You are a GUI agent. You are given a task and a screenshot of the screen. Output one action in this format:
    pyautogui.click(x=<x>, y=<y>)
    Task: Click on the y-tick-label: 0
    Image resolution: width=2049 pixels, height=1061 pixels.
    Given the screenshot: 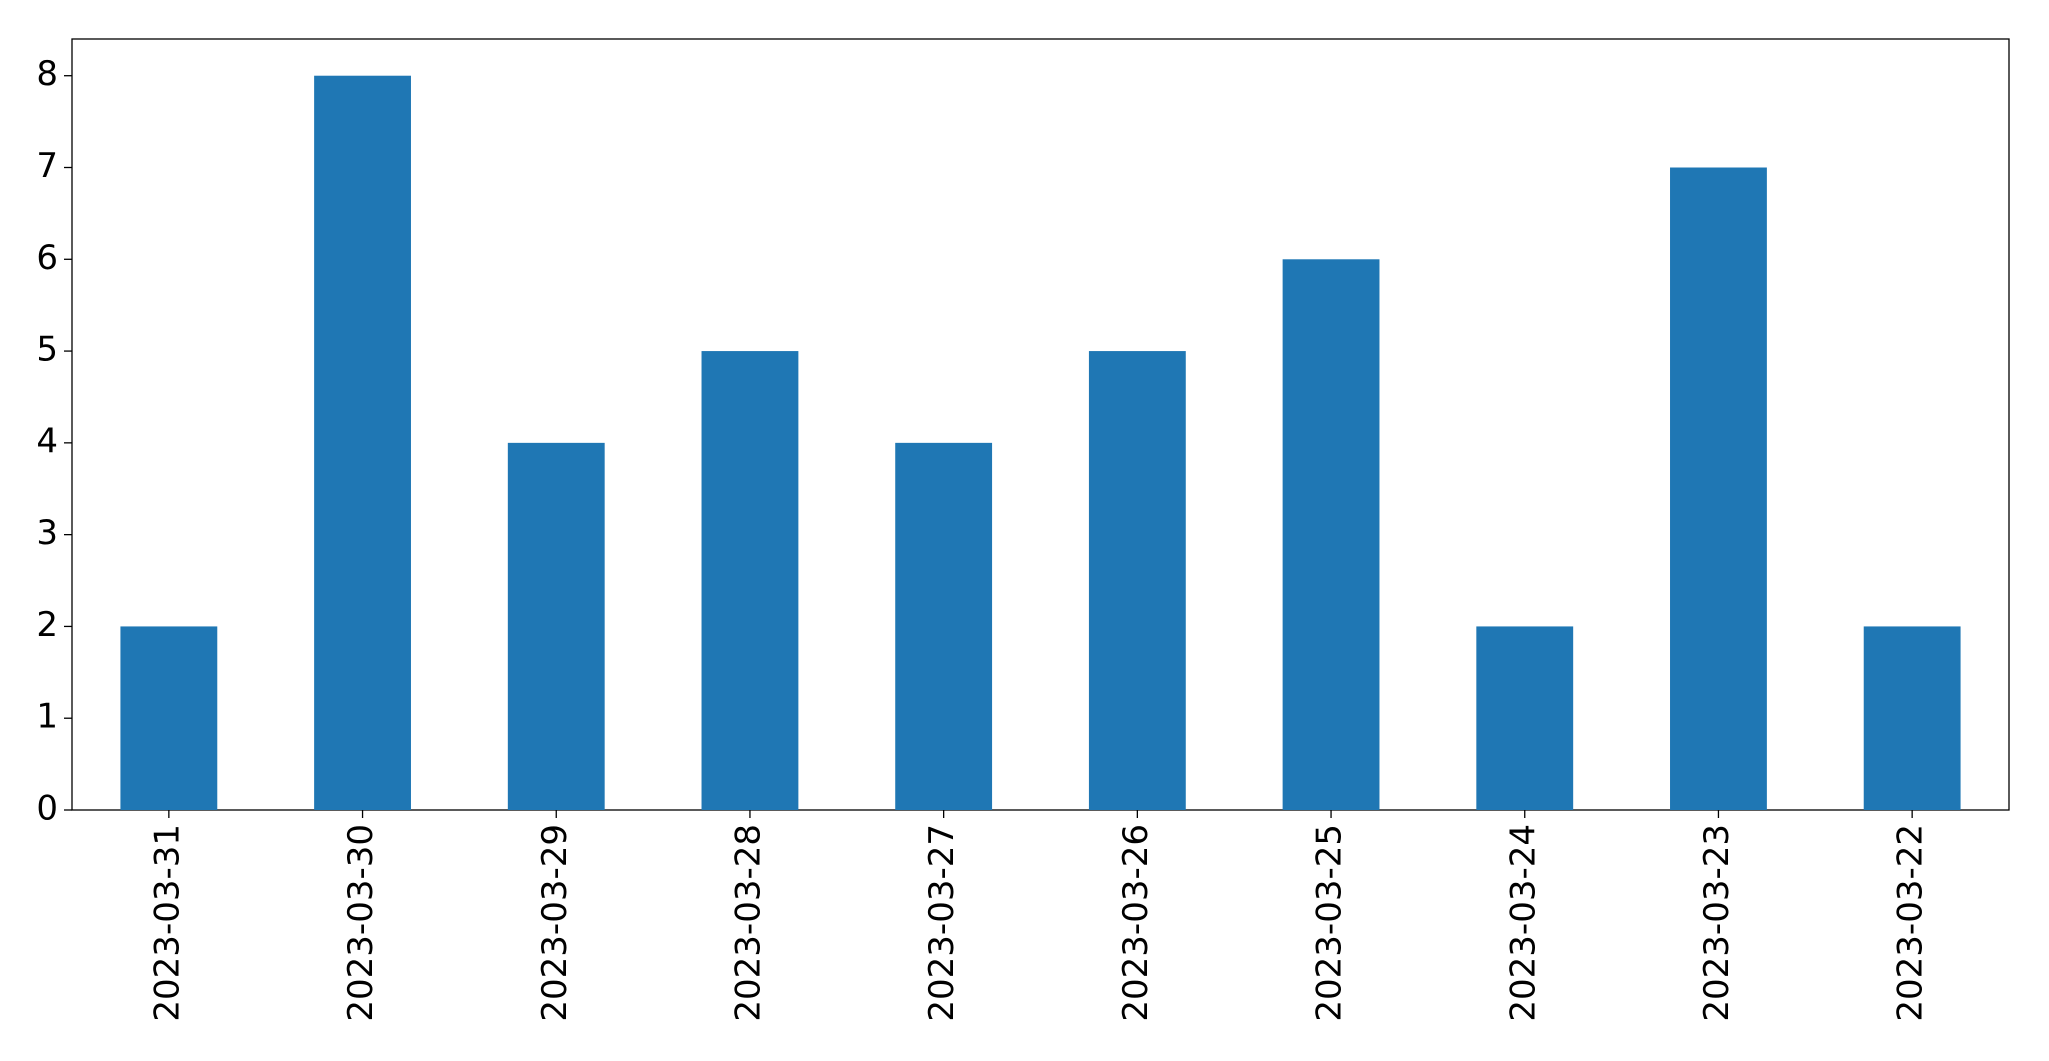 What is the action you would take?
    pyautogui.click(x=47, y=809)
    